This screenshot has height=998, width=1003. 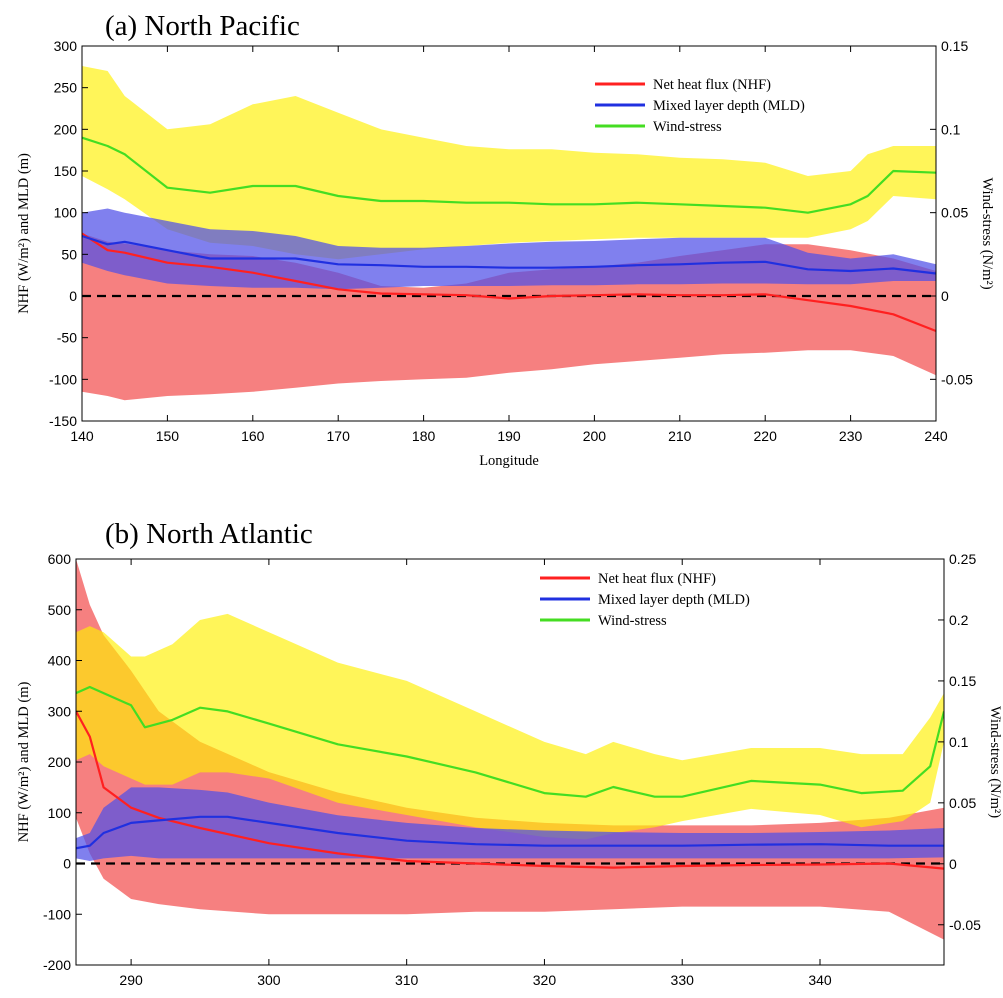 I want to click on x-tick-label: 160, so click(x=253, y=436).